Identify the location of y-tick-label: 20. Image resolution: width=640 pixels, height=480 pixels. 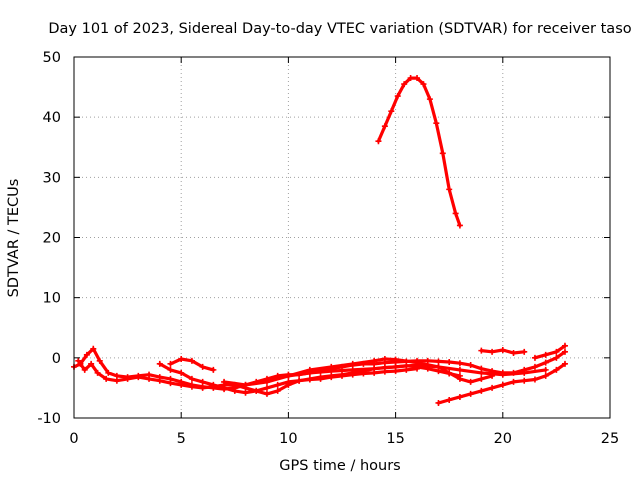
(52, 239).